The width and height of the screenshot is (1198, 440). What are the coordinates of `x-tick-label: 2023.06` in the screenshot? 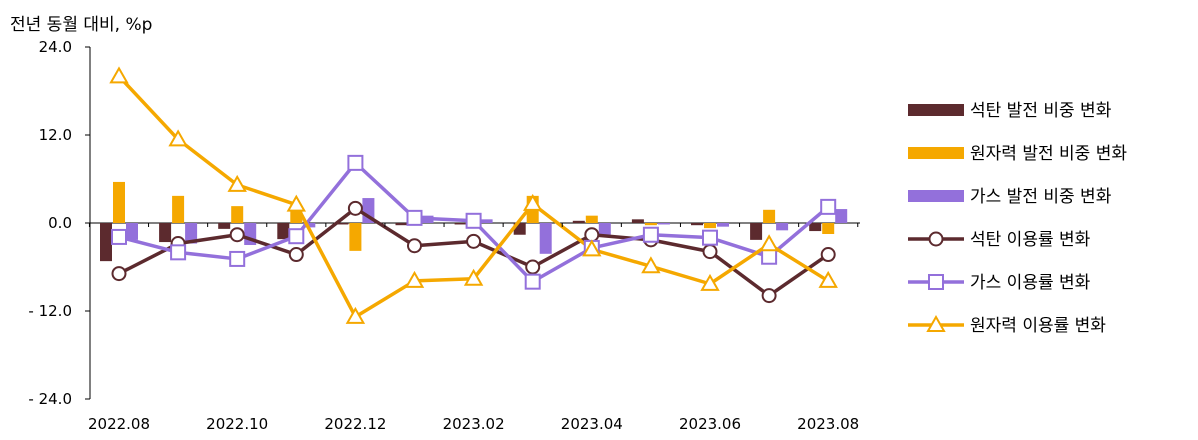 It's located at (710, 424).